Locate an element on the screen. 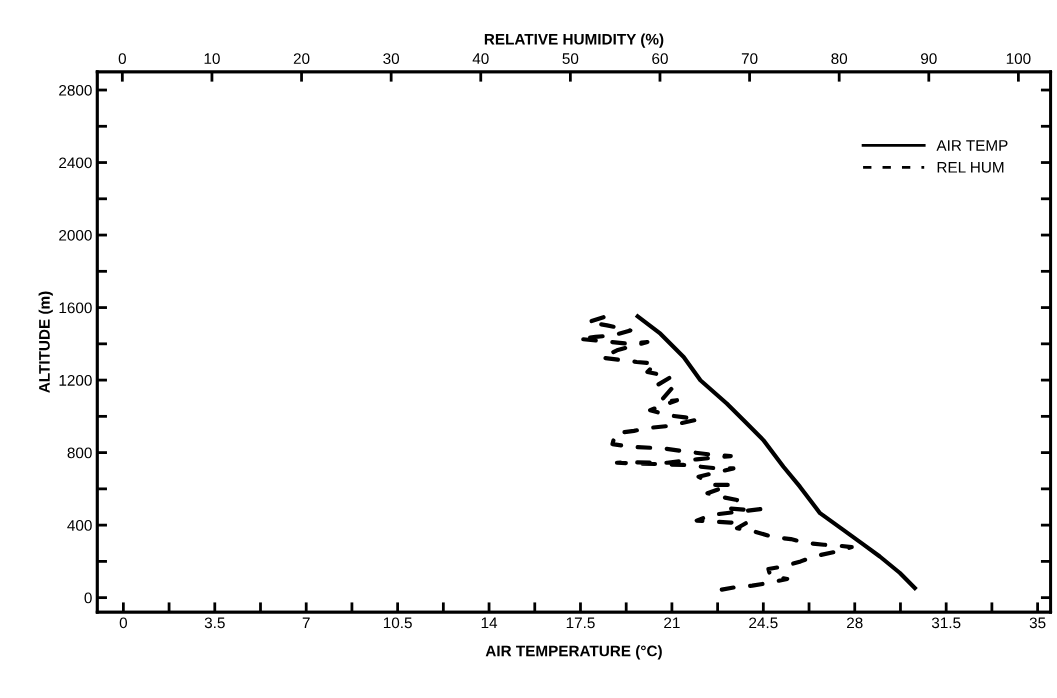  x-tick-label: 10.5 is located at coordinates (397, 623).